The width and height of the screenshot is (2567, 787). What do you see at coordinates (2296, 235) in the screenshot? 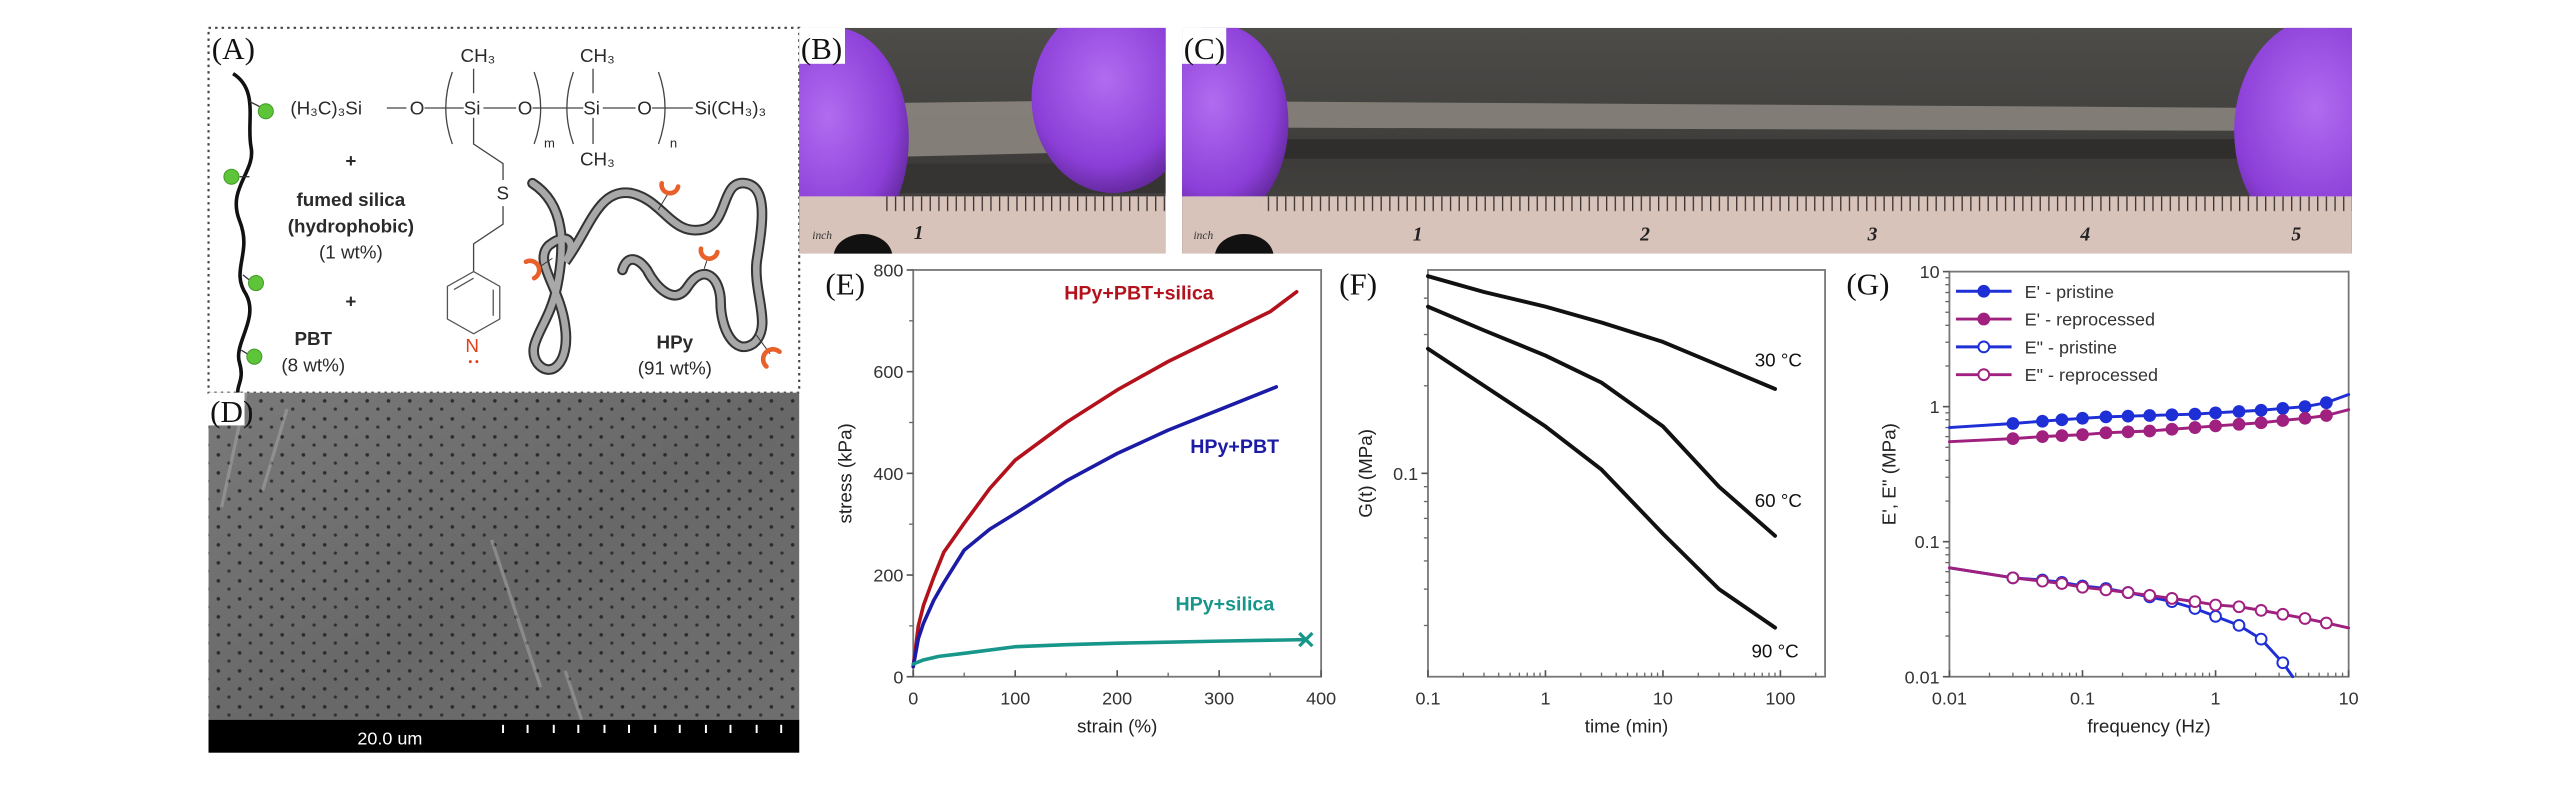
I see `ruler-number-5: 5` at bounding box center [2296, 235].